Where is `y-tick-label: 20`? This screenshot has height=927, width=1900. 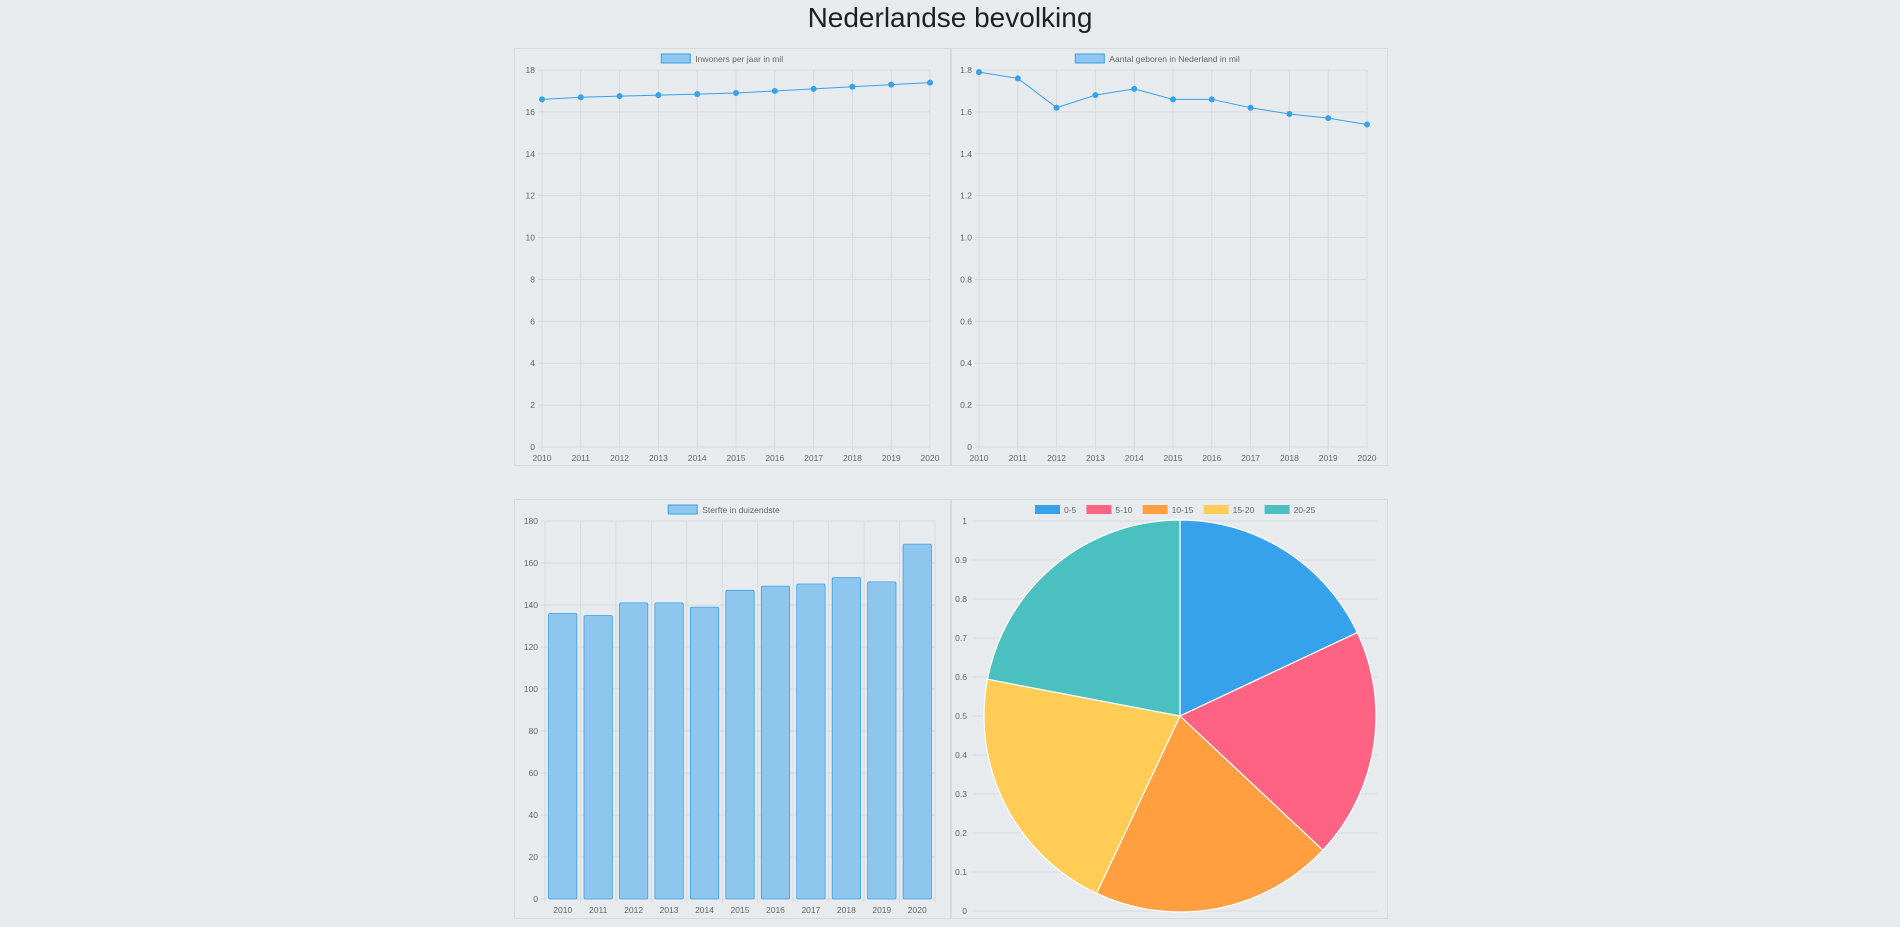
y-tick-label: 20 is located at coordinates (534, 857).